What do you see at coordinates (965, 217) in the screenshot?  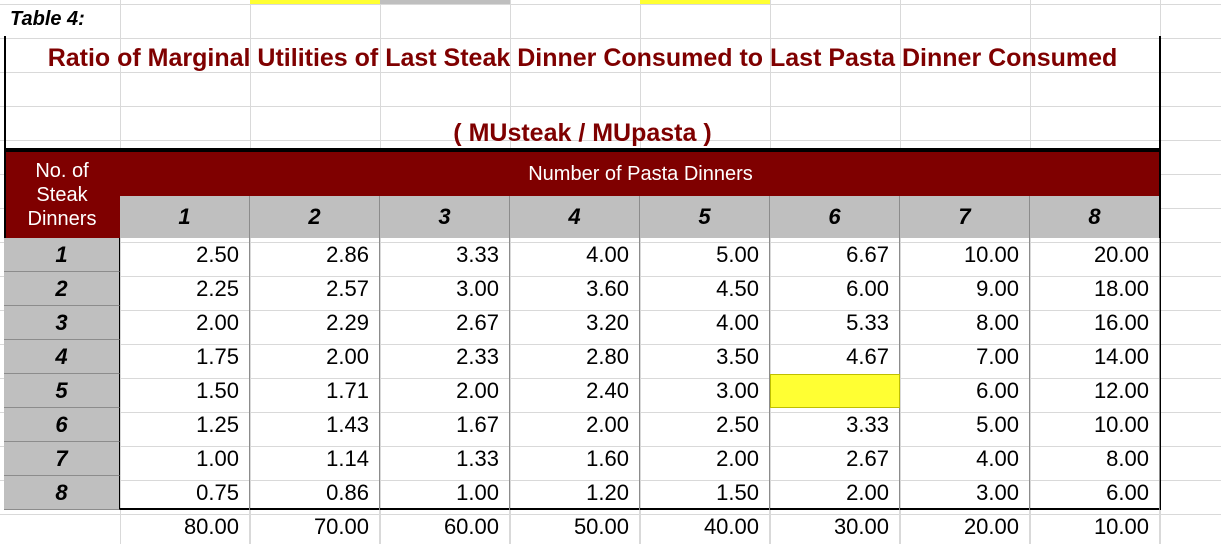 I see `column-header: 7` at bounding box center [965, 217].